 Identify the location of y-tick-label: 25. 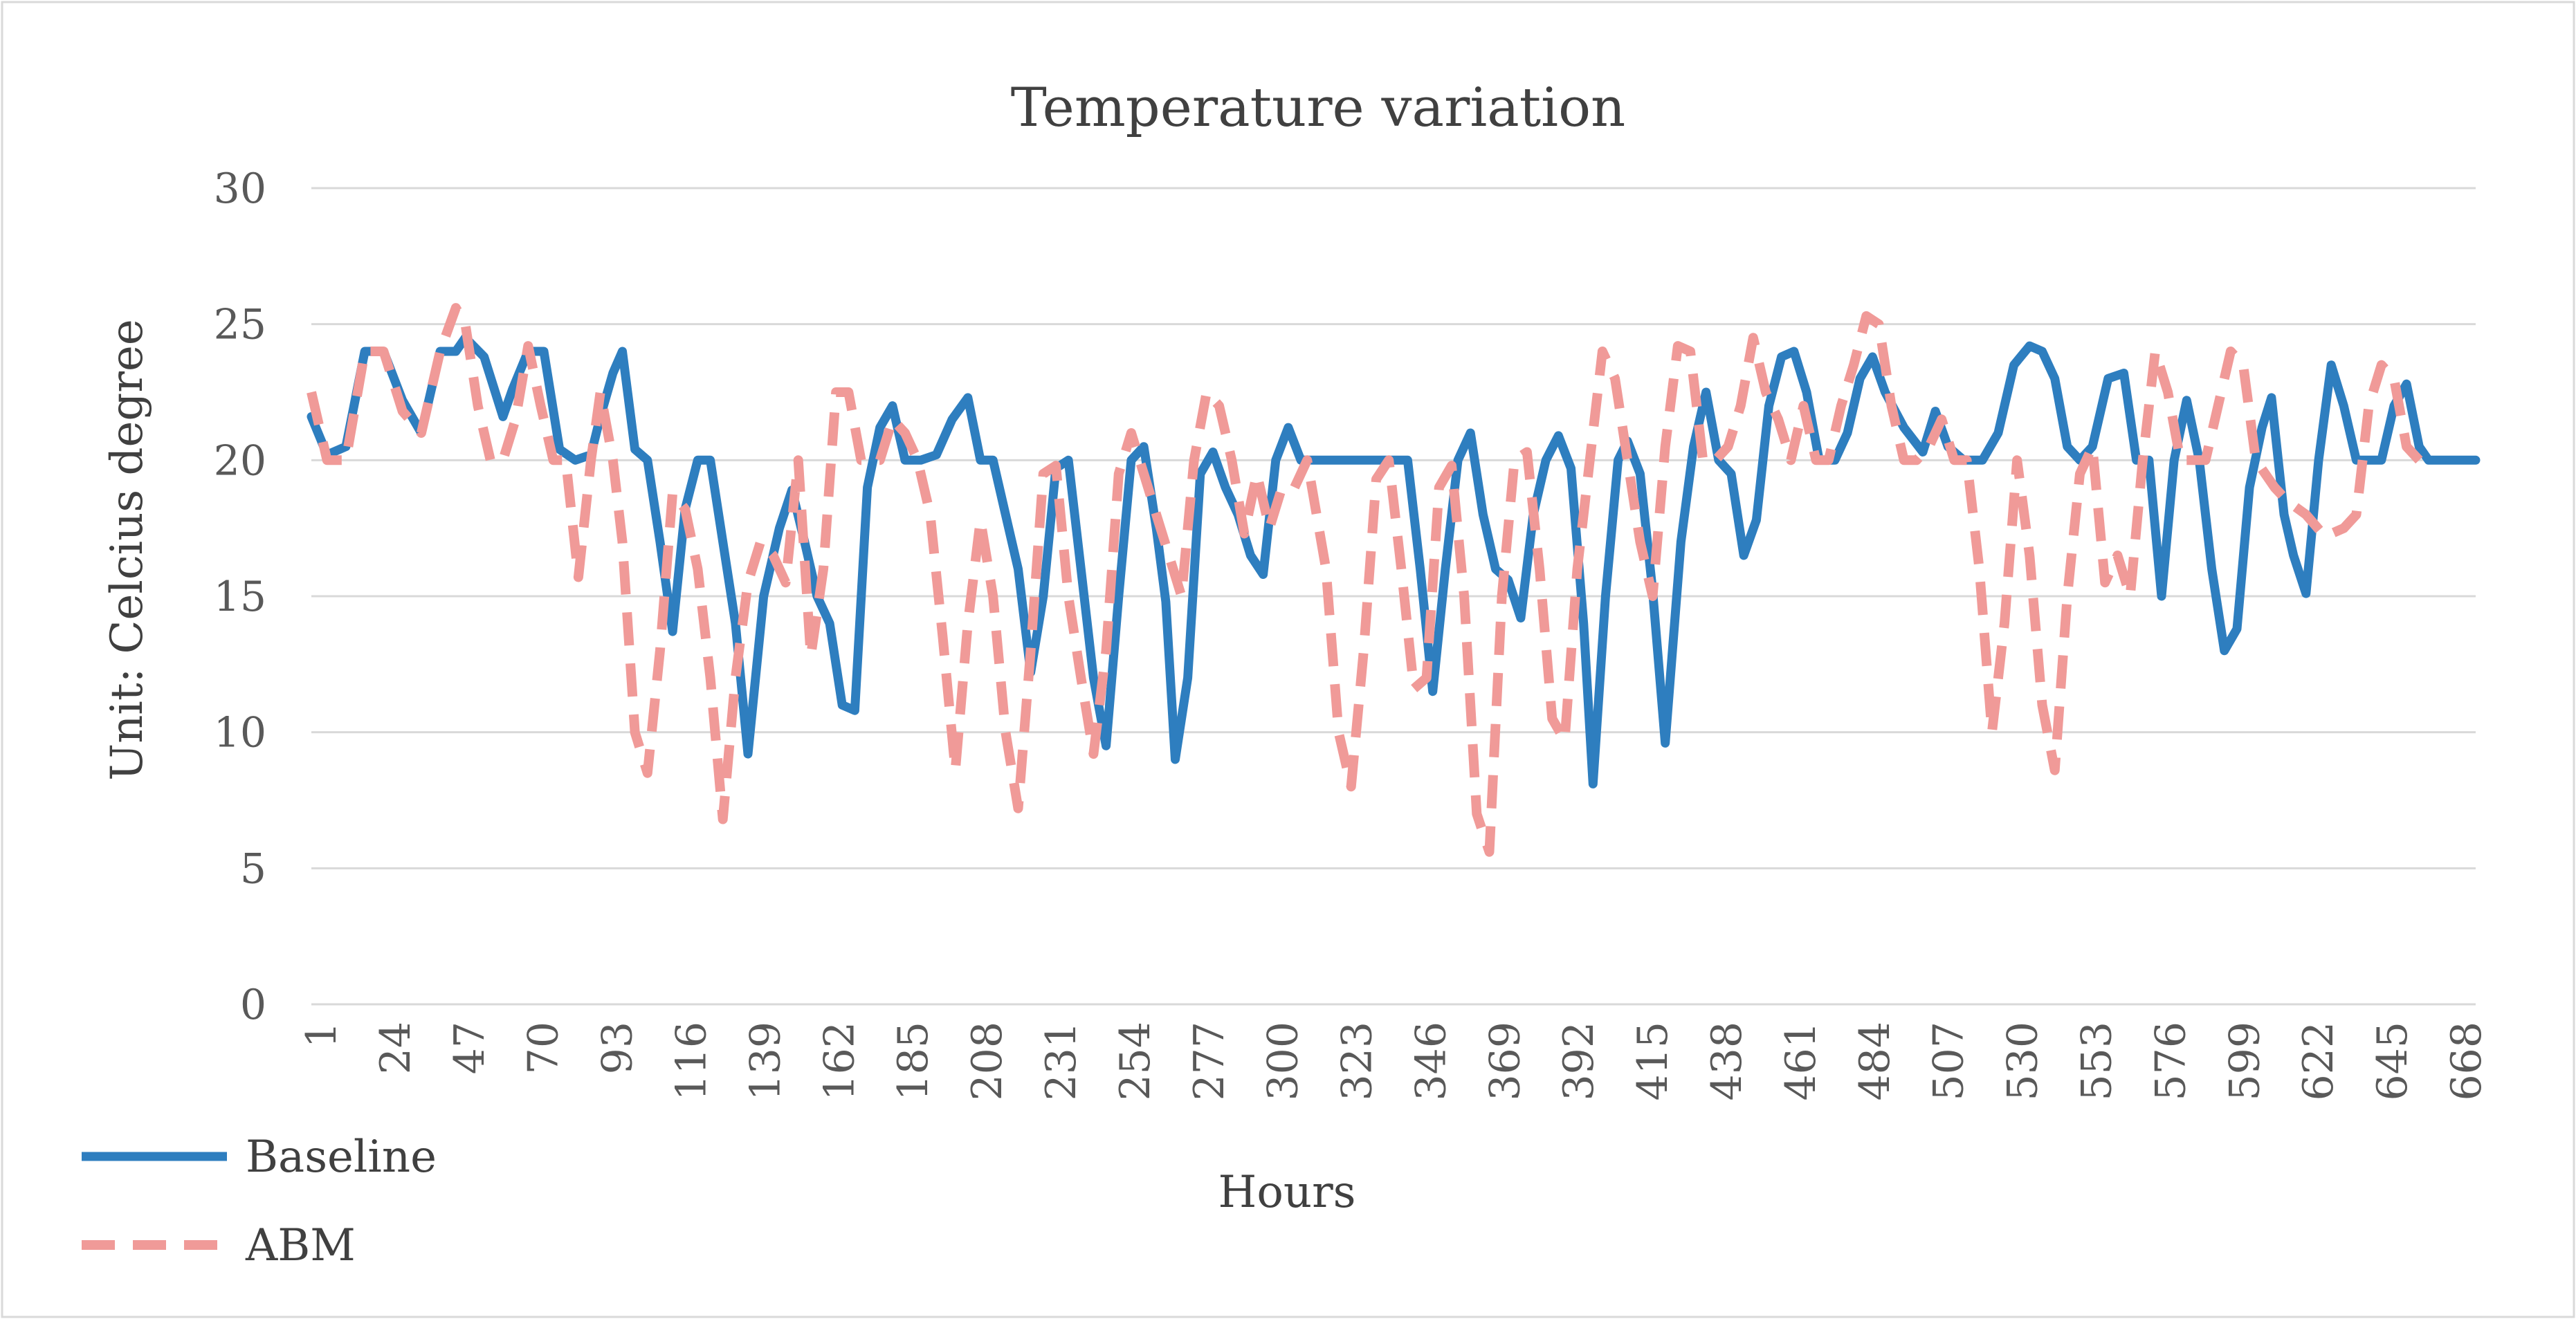
(240, 325).